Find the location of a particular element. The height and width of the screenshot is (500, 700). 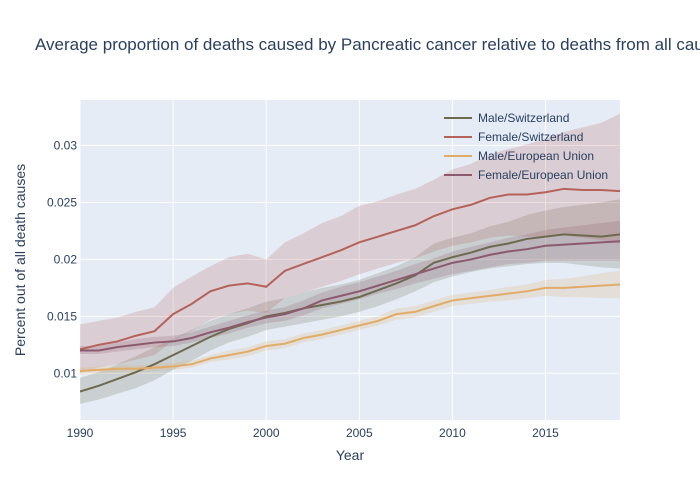

y-tick-labels: 0.01 0.015 0.02 0.025 0.03 is located at coordinates (62, 260).